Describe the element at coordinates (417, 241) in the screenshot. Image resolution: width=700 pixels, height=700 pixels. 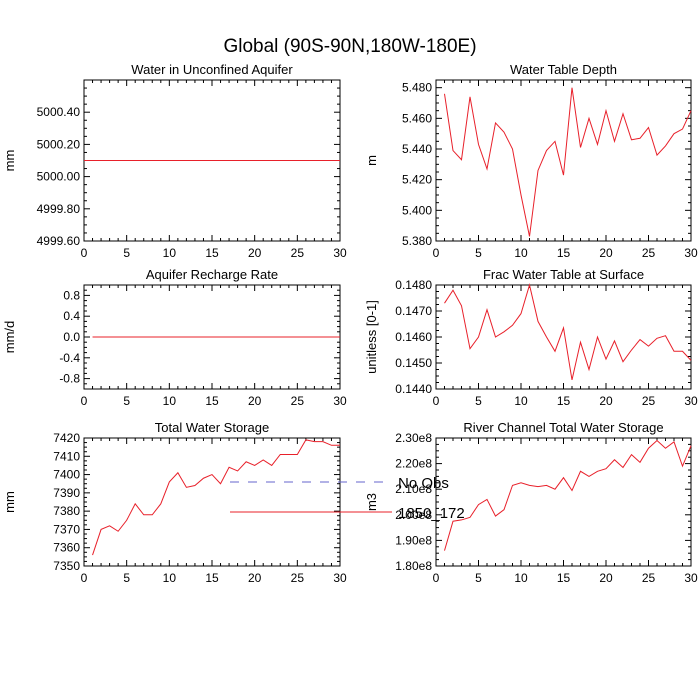
I see `chart-2-ytick-label: 5.380` at that location.